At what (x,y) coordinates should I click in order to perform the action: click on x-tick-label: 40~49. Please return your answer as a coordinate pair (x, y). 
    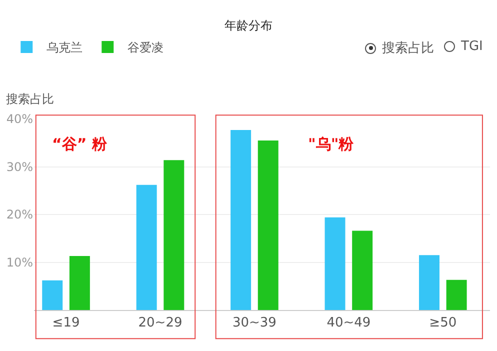
    Looking at the image, I should click on (348, 323).